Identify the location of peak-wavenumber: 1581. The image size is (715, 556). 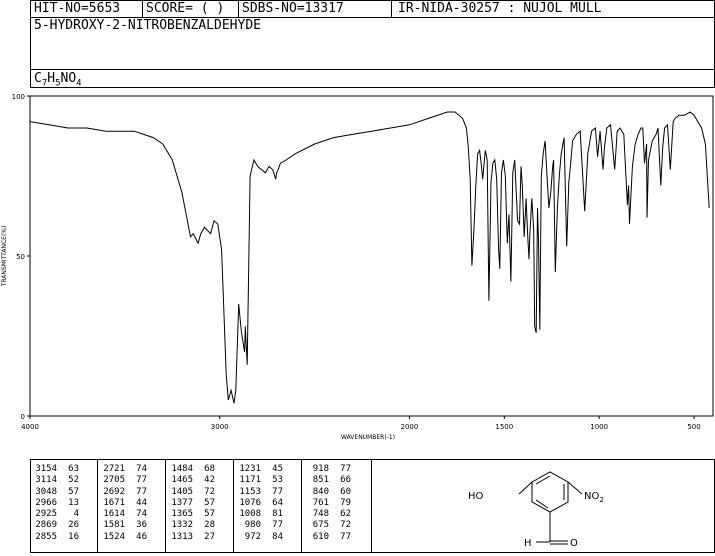
(114, 525).